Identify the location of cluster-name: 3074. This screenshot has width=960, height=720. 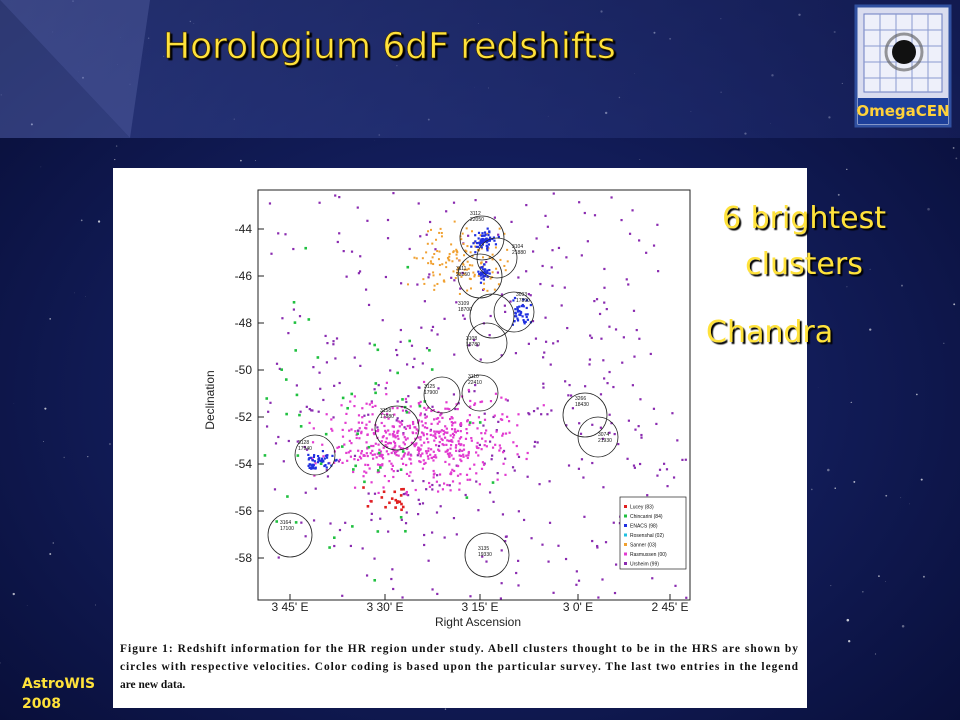
(603, 435).